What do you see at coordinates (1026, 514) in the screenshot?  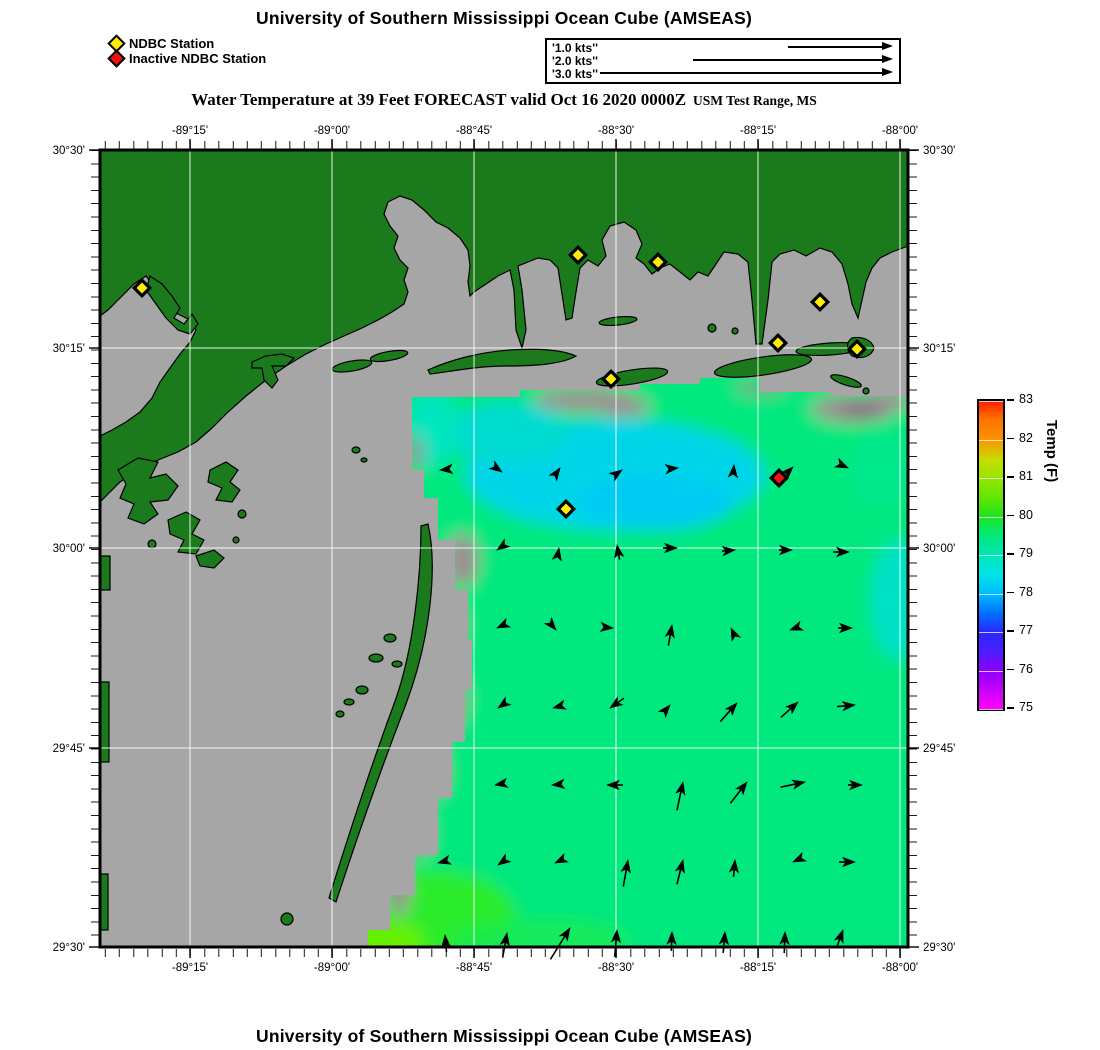 I see `colorbar-tick-label: 80` at bounding box center [1026, 514].